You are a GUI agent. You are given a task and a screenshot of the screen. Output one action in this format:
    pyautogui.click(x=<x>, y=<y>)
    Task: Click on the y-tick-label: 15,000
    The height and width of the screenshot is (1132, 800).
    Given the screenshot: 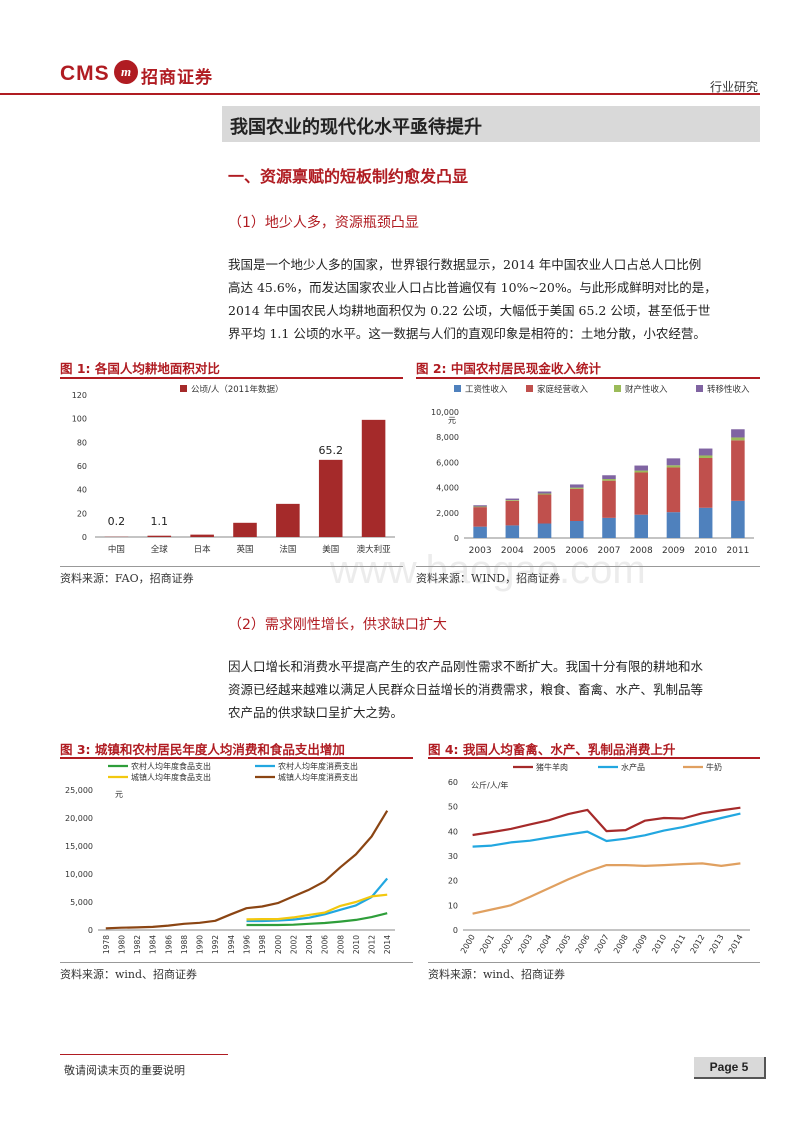 What is the action you would take?
    pyautogui.click(x=79, y=846)
    